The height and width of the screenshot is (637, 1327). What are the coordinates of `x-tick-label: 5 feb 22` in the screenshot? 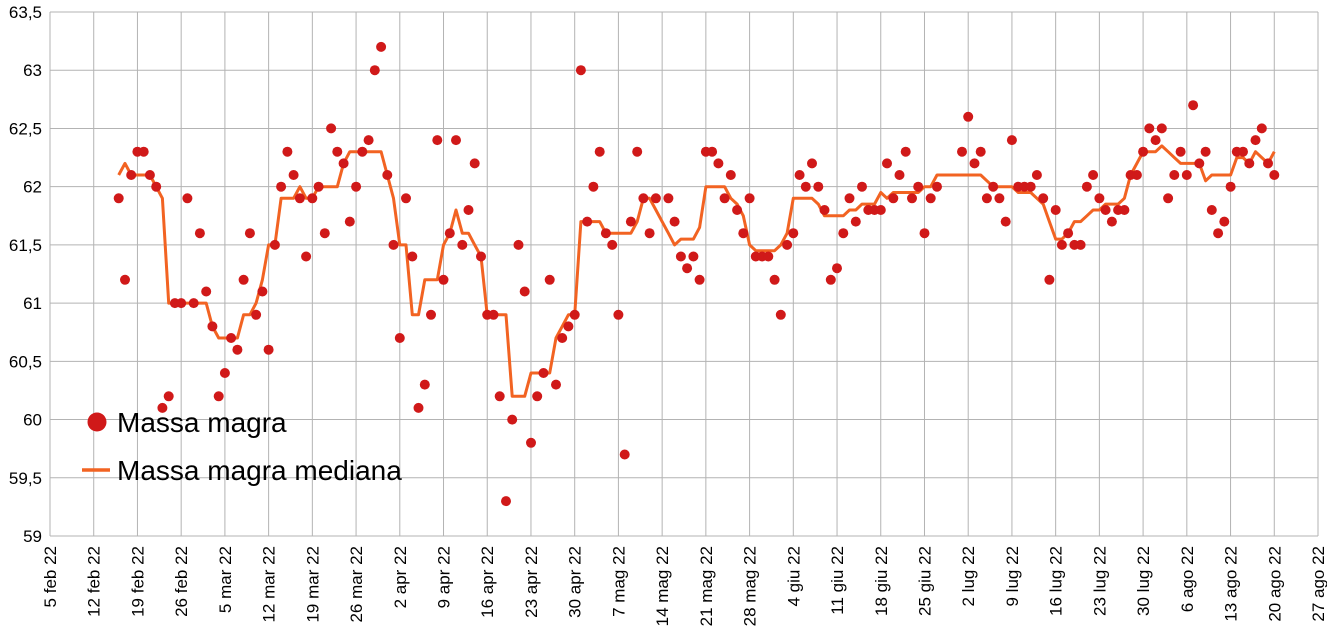 It's located at (50, 576).